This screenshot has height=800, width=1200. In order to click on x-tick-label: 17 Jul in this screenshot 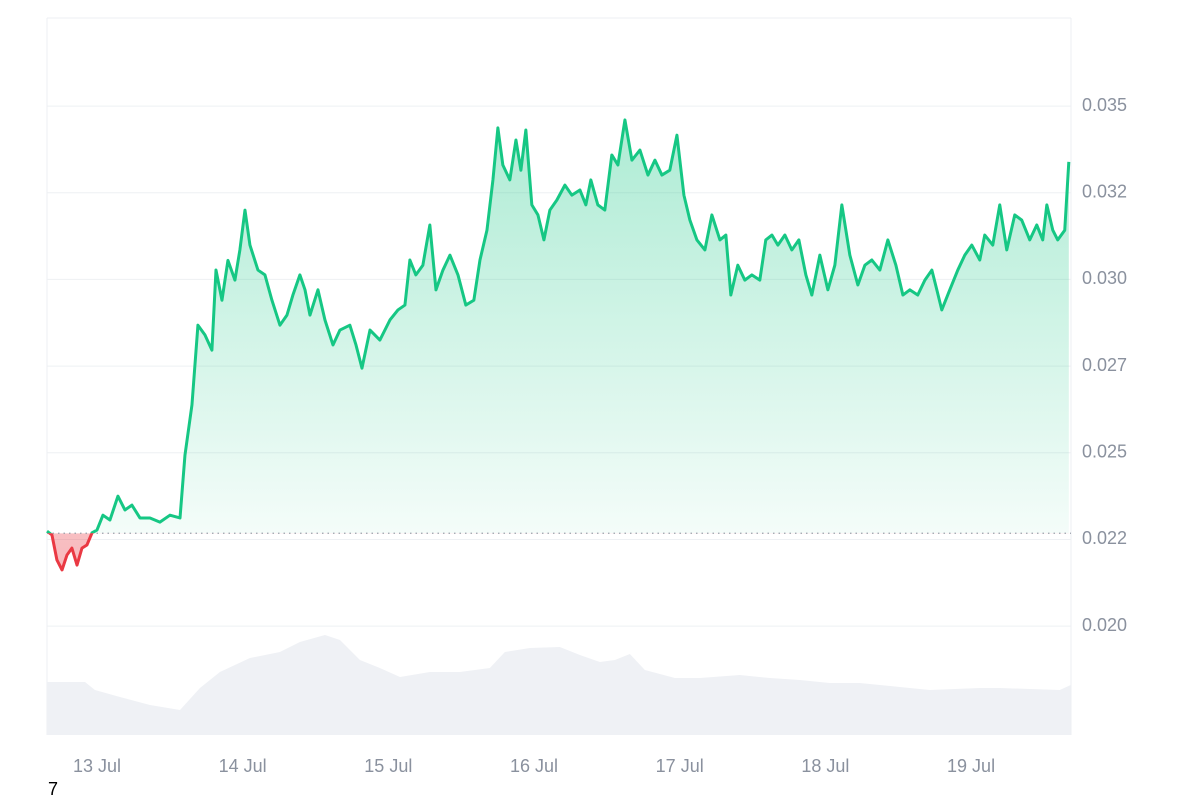, I will do `click(680, 766)`.